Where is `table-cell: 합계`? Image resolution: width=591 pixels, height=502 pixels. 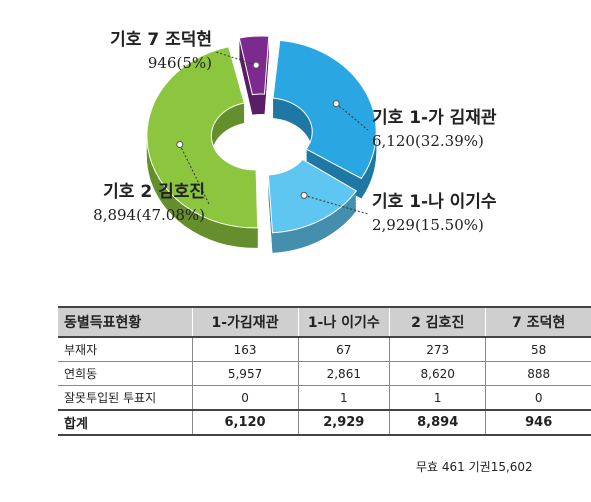
table-cell: 합계 is located at coordinates (125, 422).